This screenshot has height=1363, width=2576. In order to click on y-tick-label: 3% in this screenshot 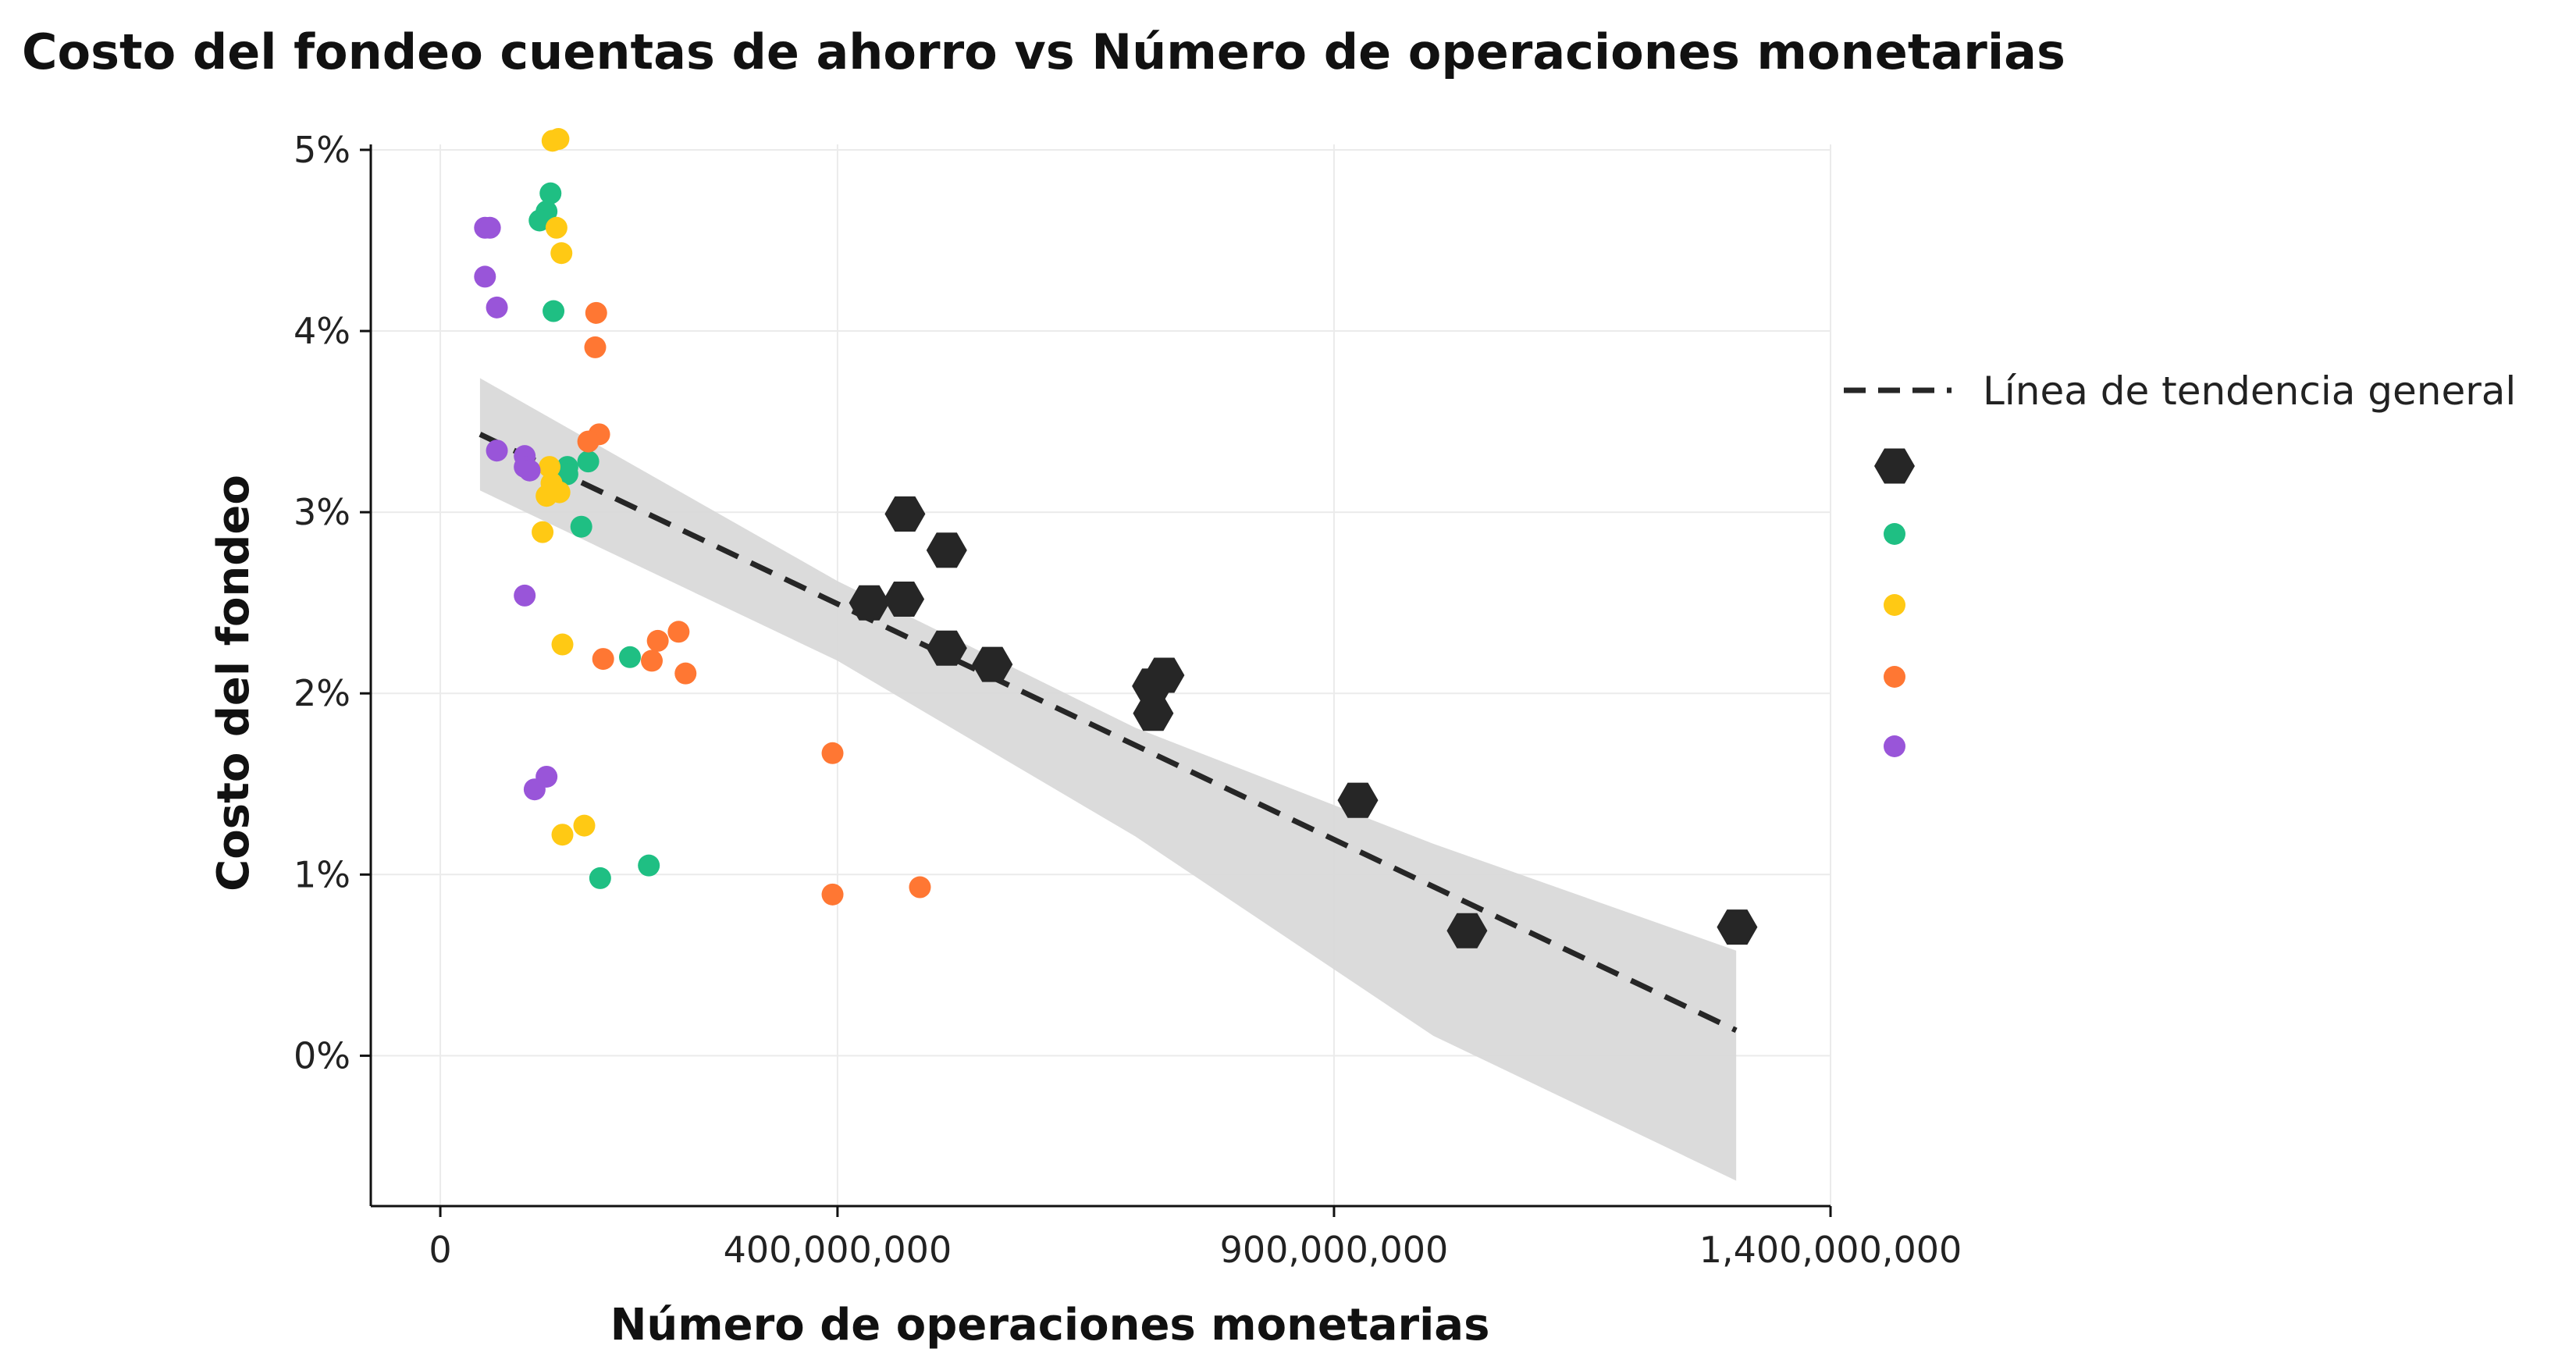, I will do `click(322, 512)`.